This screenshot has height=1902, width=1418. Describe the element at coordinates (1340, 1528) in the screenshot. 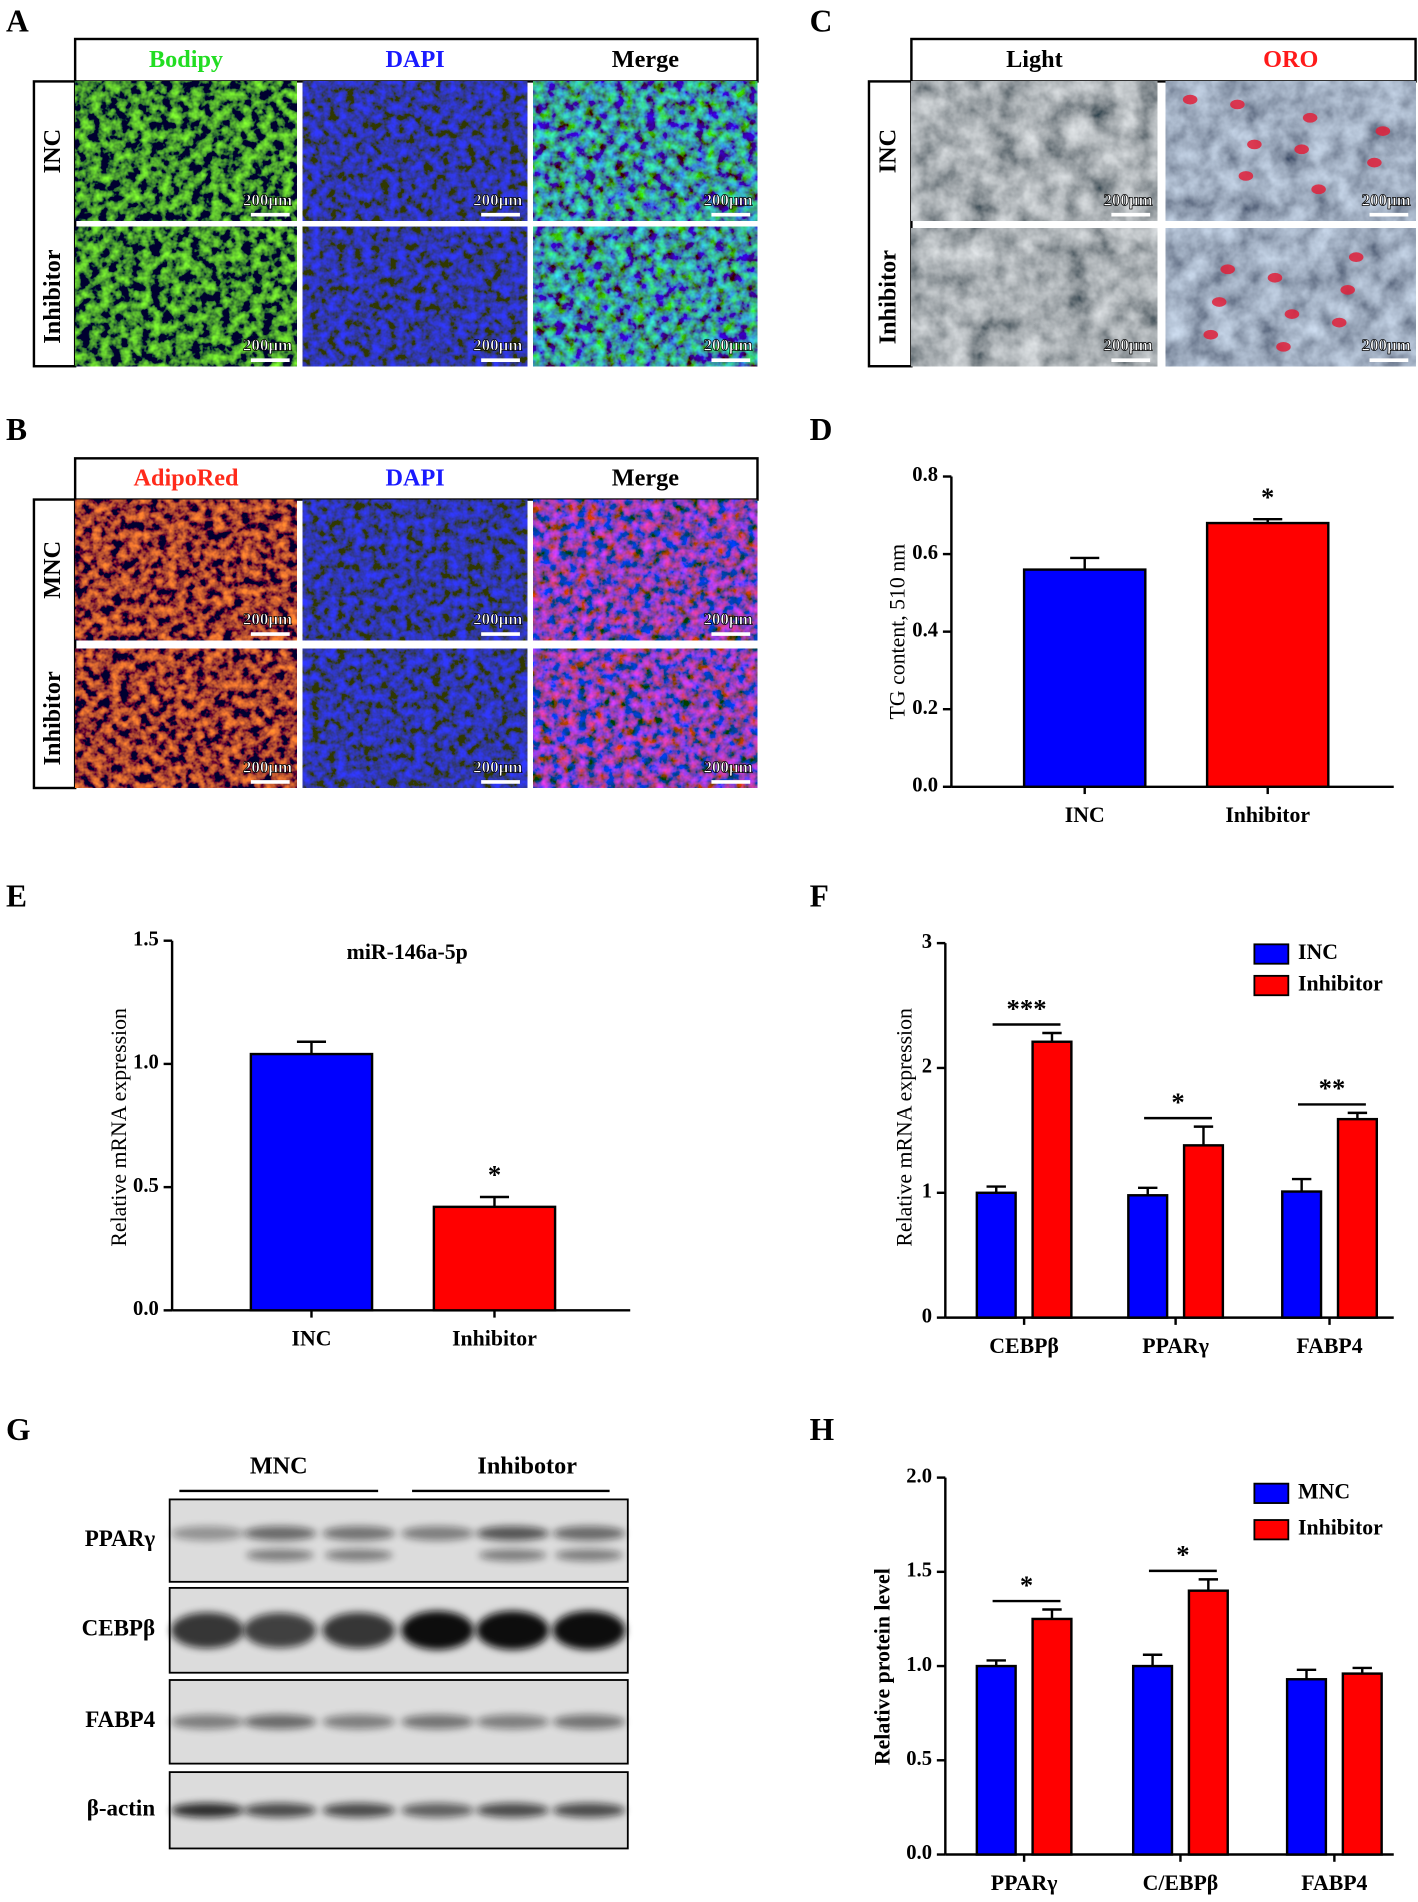

I see `legend-label: Inhibitor` at that location.